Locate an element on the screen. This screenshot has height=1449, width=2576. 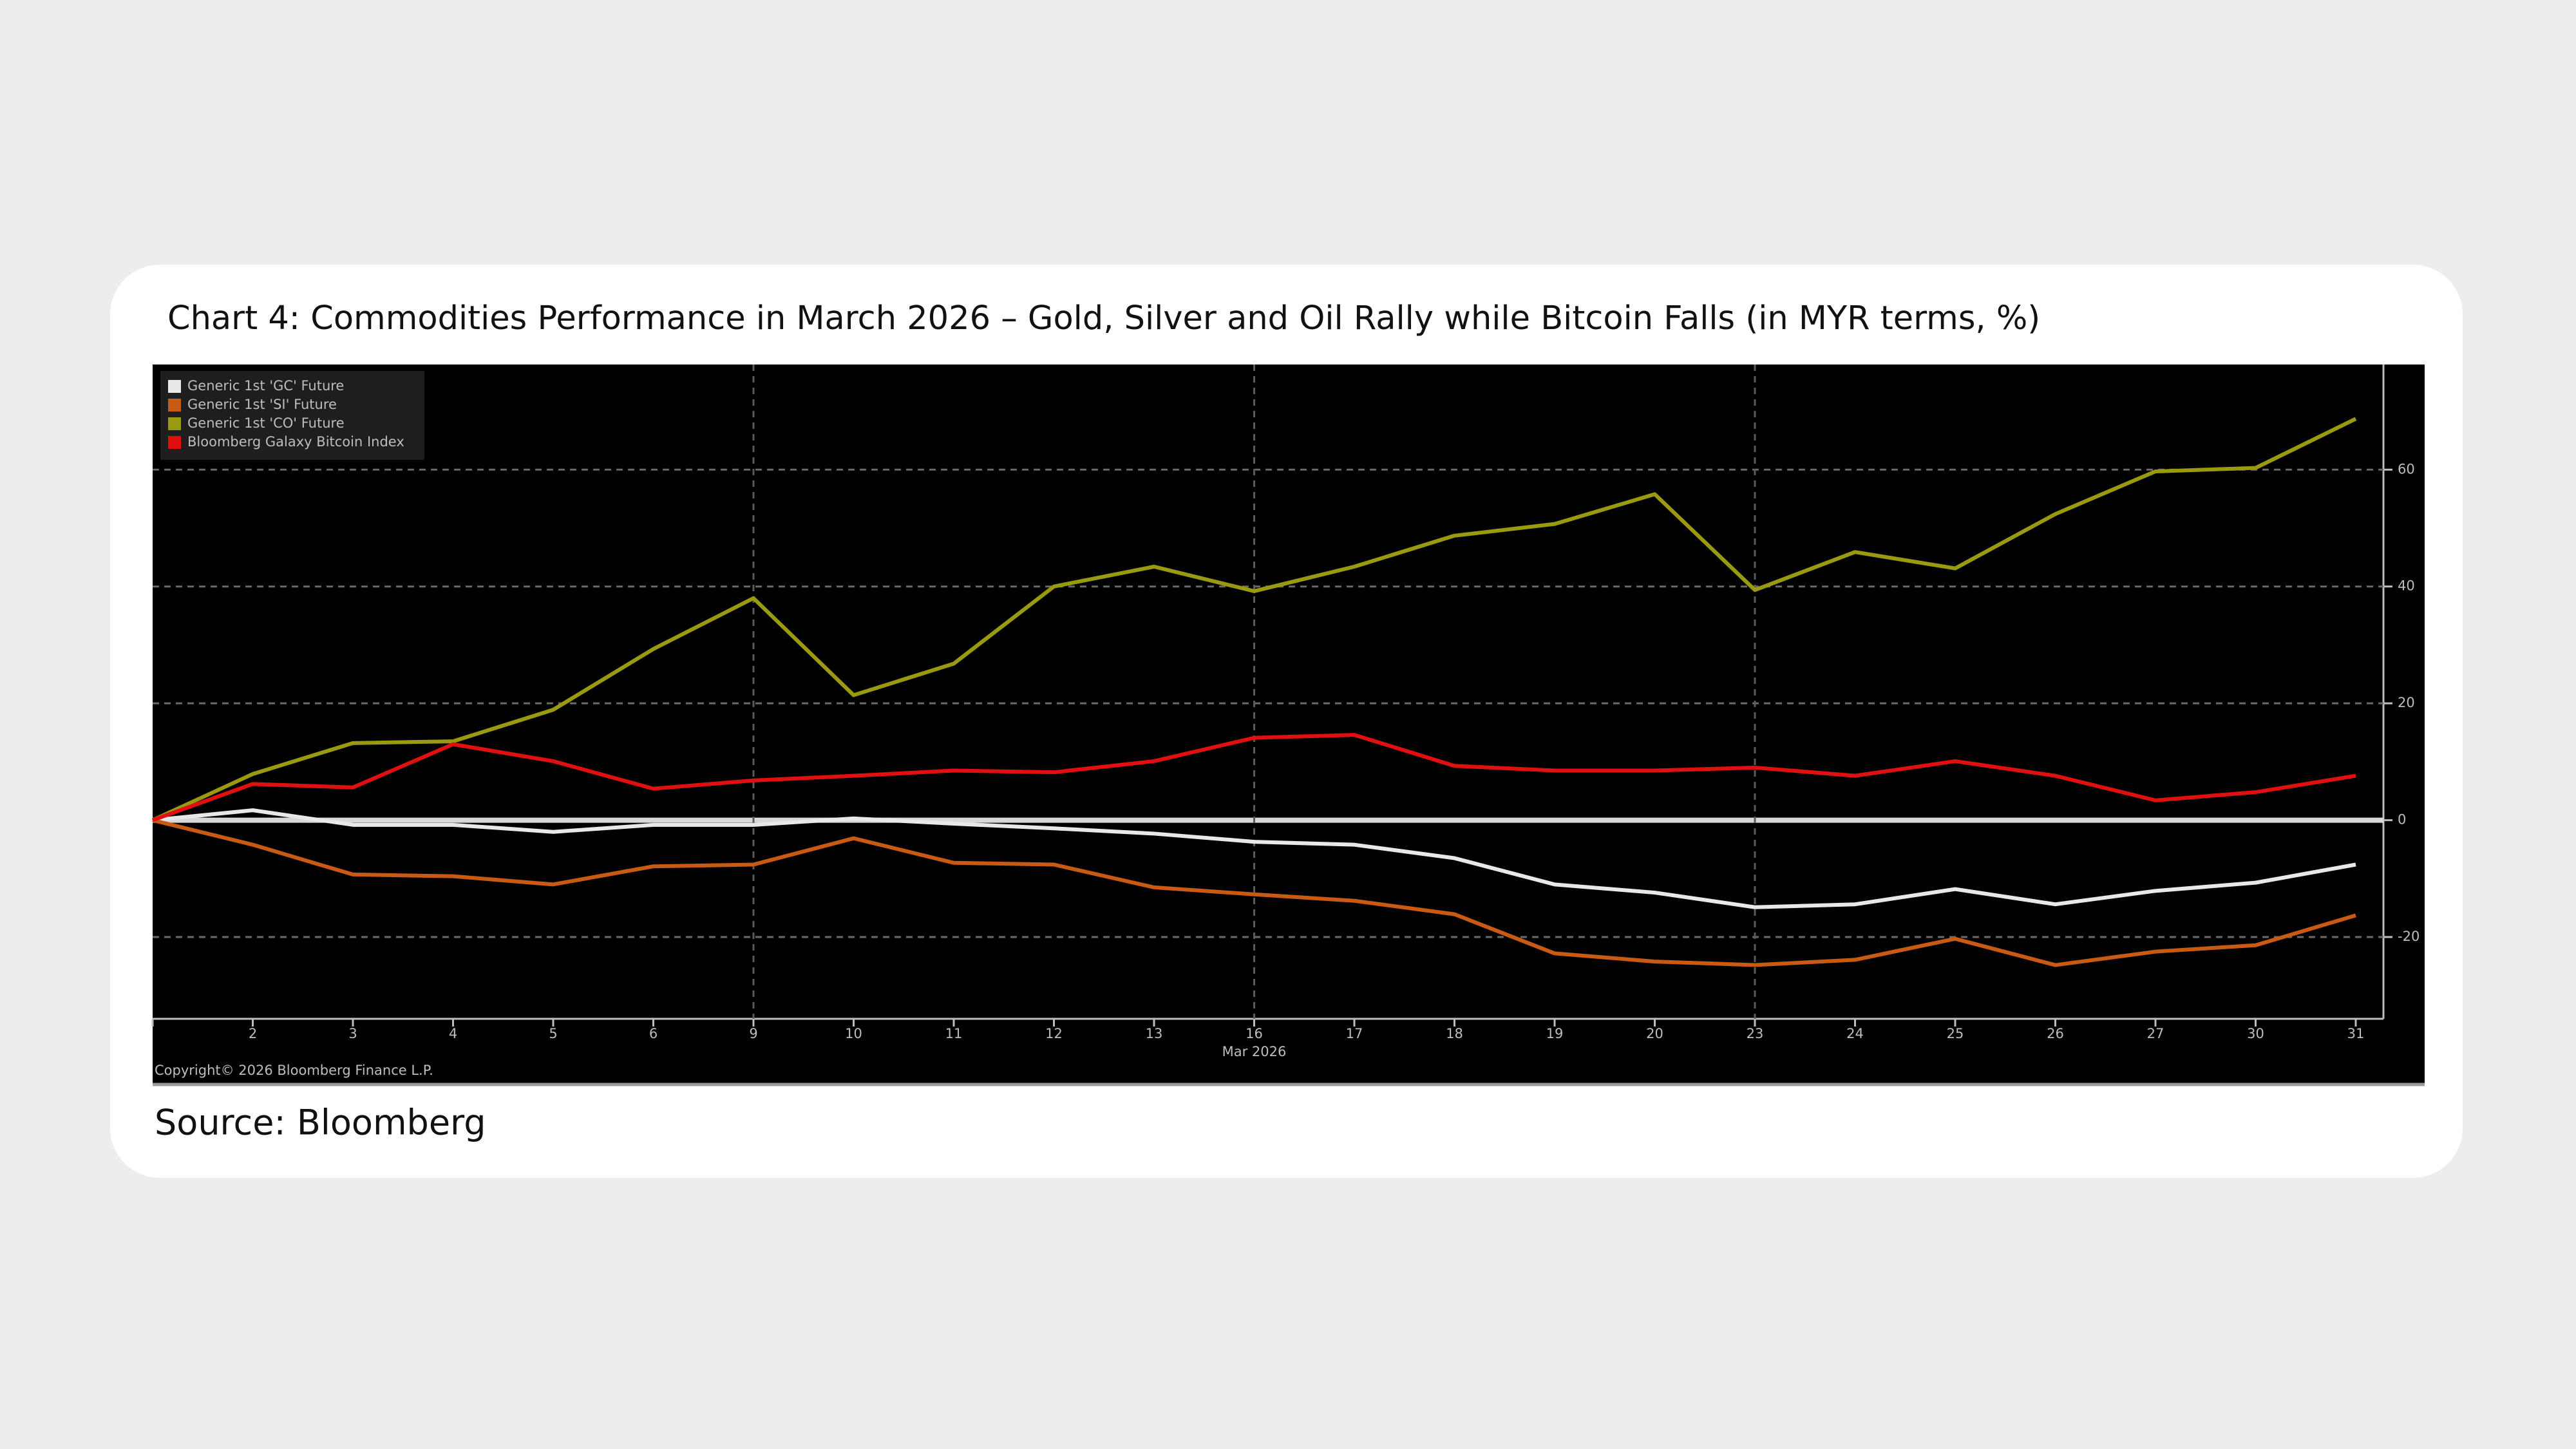
legend-label: Generic 1st 'CO' Future is located at coordinates (266, 423).